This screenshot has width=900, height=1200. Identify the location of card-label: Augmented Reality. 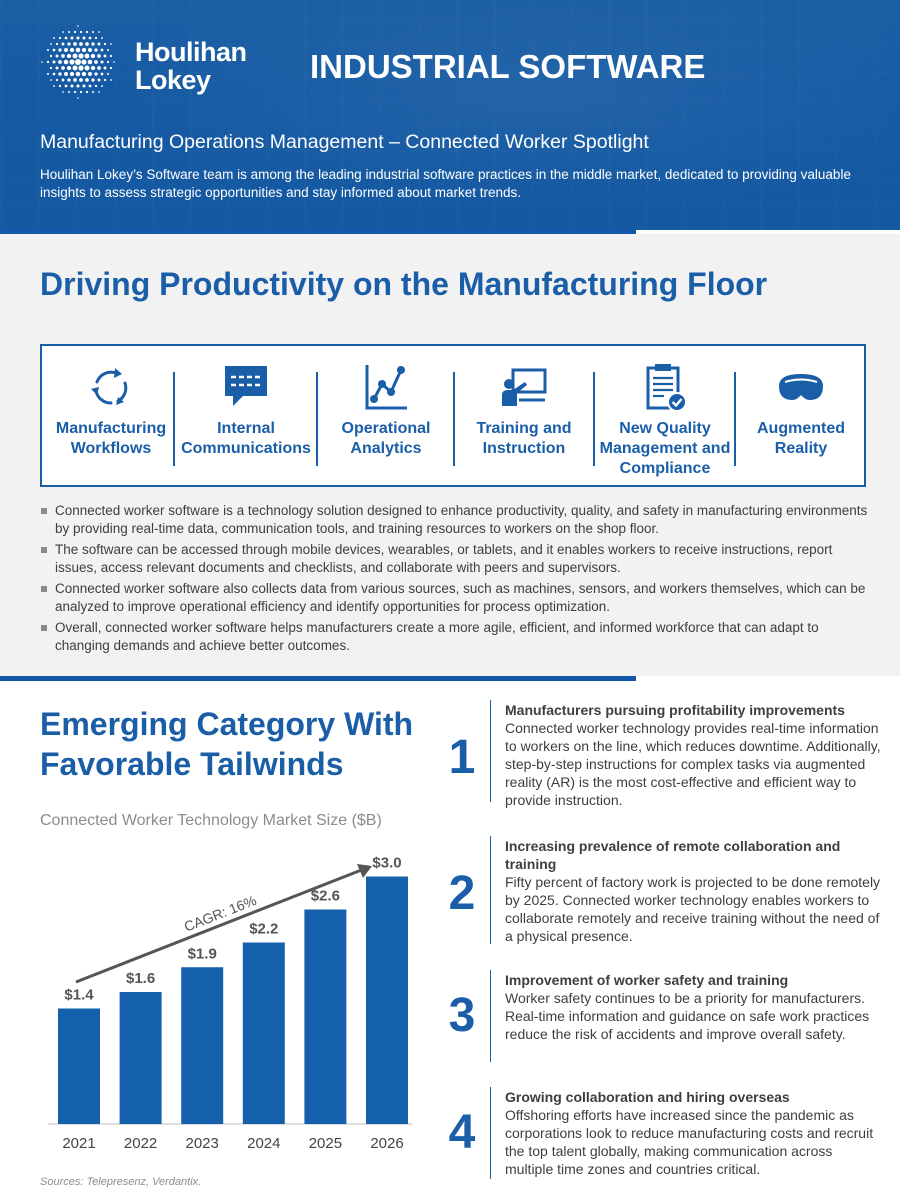
(801, 438).